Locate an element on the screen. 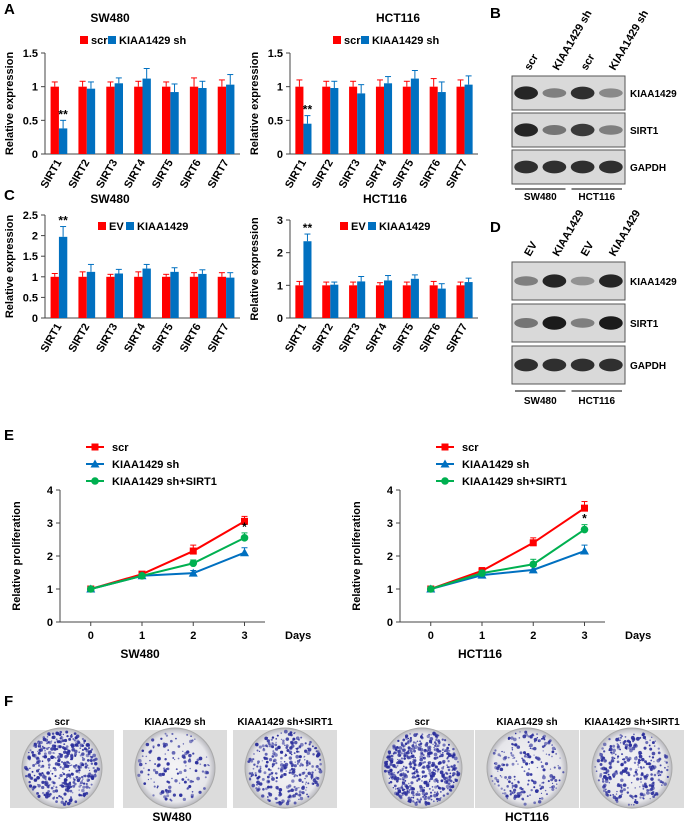 The height and width of the screenshot is (828, 685). legend-marker is located at coordinates (95, 463).